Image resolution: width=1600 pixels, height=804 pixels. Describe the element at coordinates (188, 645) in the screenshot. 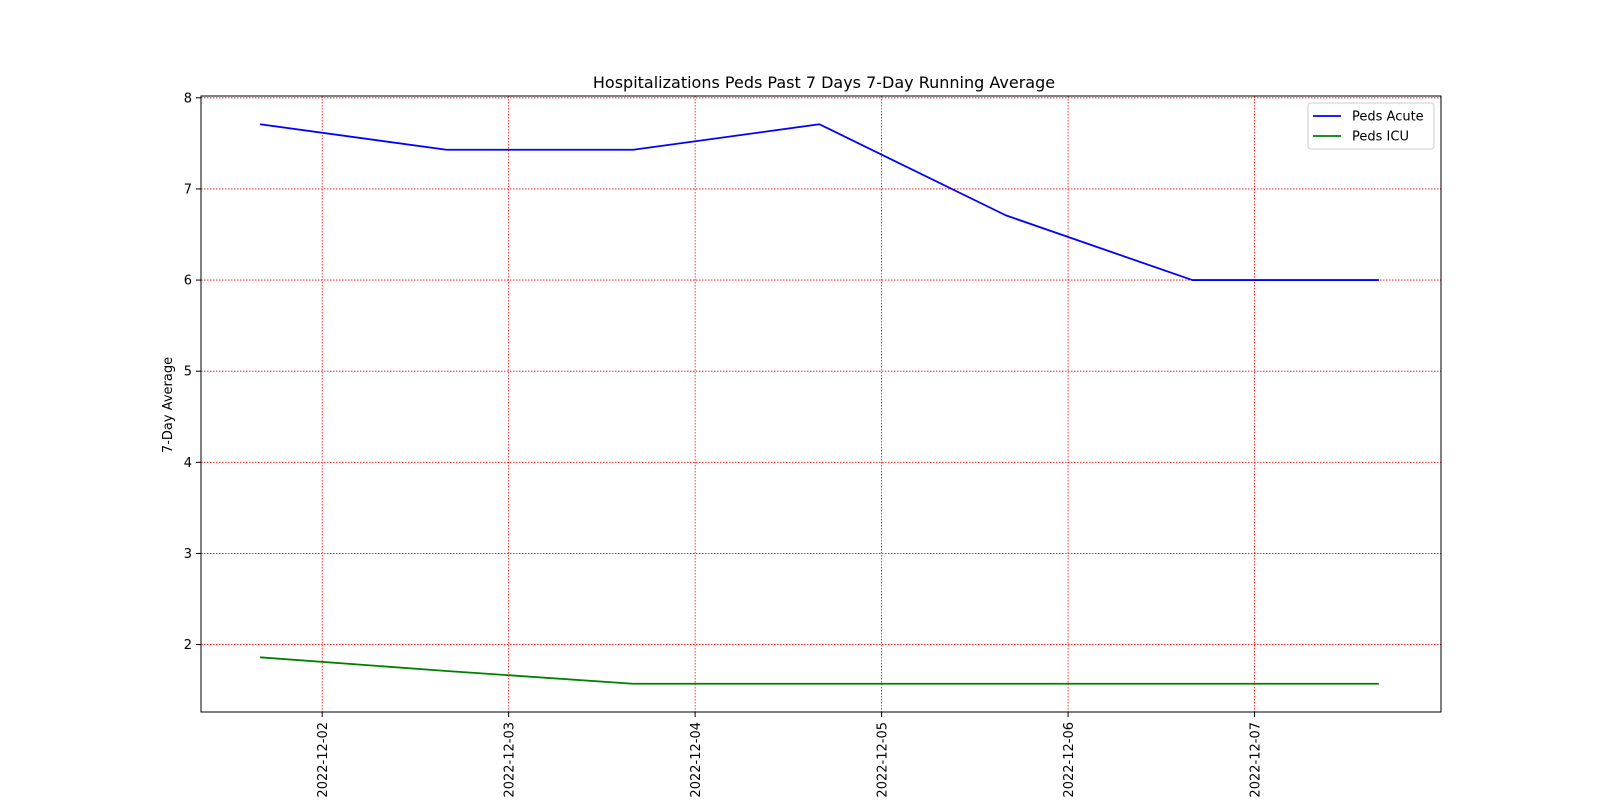

I see `y-tick-label: 2` at that location.